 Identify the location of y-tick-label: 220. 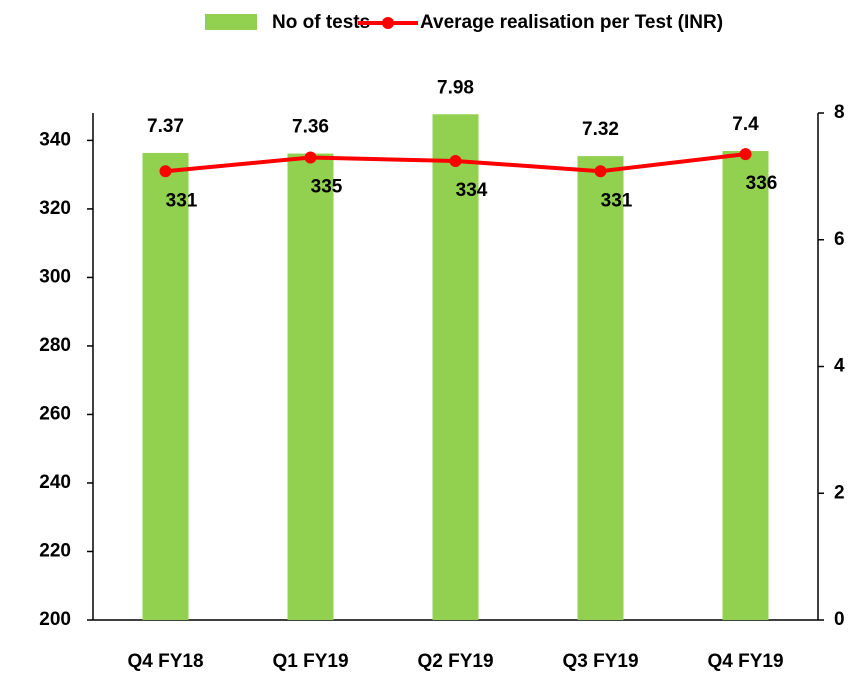
(55, 551).